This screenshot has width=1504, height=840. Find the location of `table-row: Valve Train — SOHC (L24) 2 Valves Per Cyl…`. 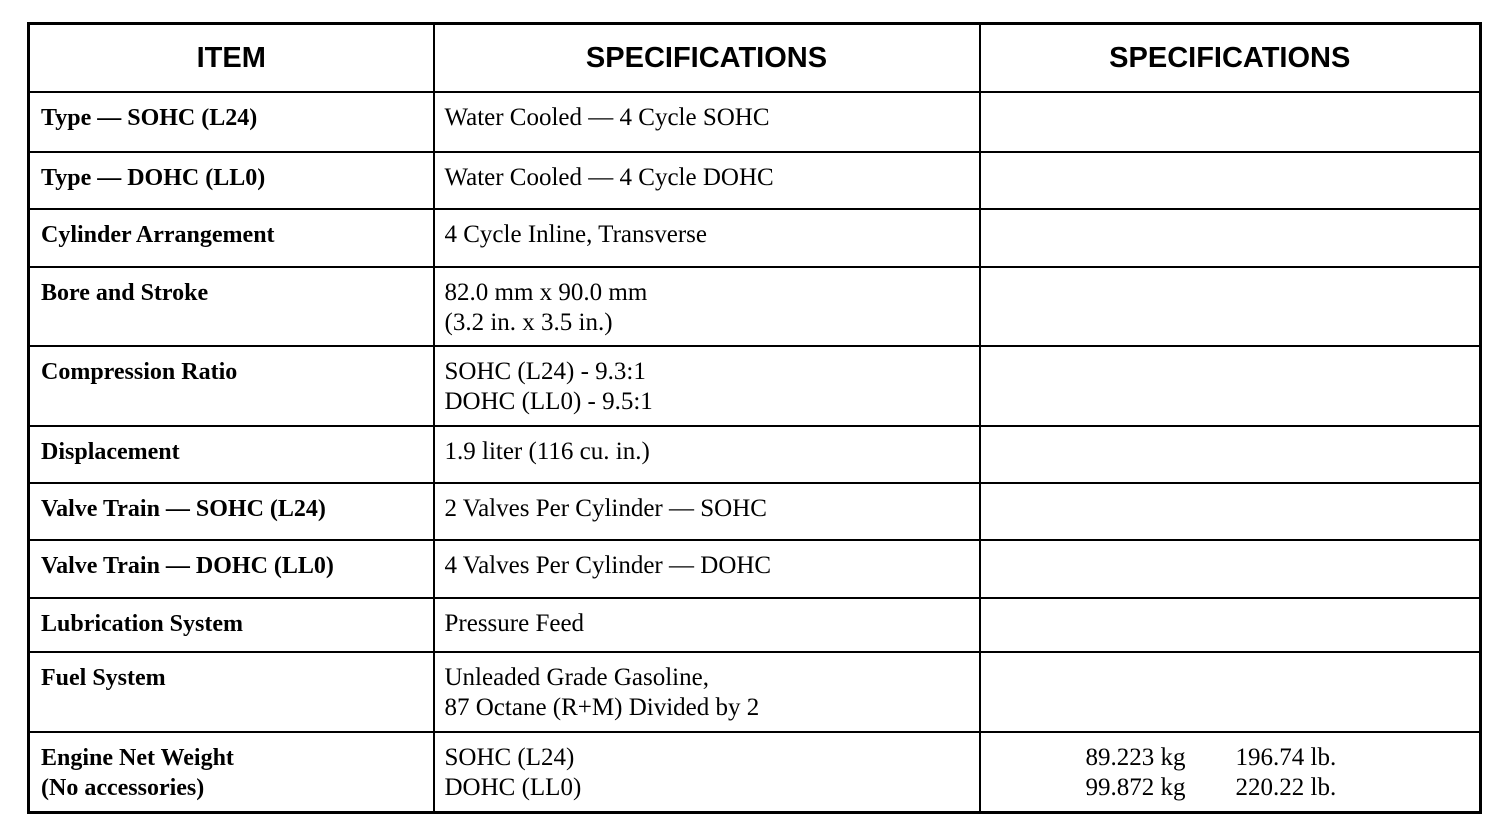

table-row: Valve Train — SOHC (L24) 2 Valves Per Cyl… is located at coordinates (754, 511).